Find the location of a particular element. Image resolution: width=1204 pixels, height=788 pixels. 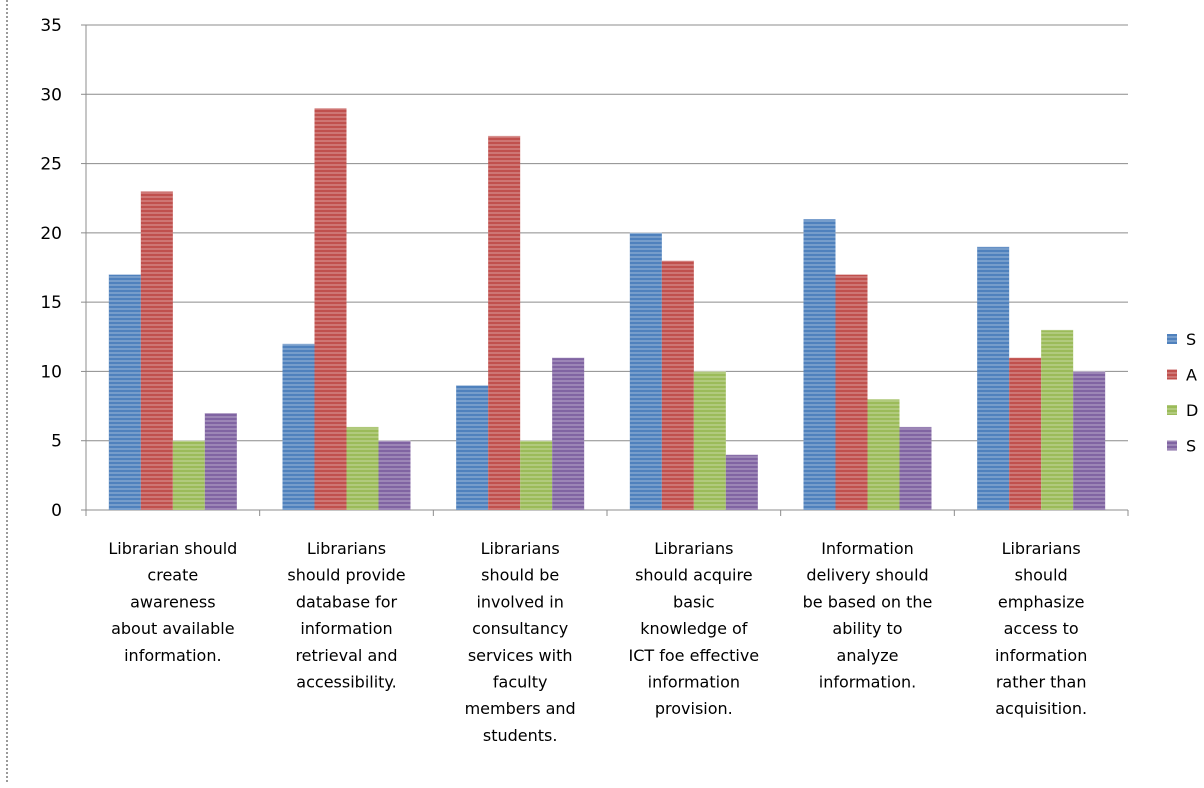

category-label-line: accessibility. is located at coordinates (346, 682).